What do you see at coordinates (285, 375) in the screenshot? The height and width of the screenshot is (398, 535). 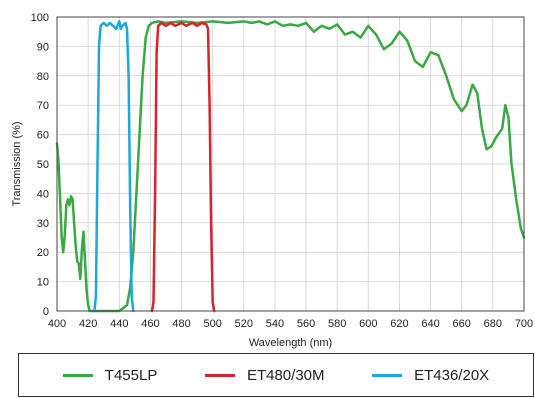 I see `legend-label: ET480/30M` at bounding box center [285, 375].